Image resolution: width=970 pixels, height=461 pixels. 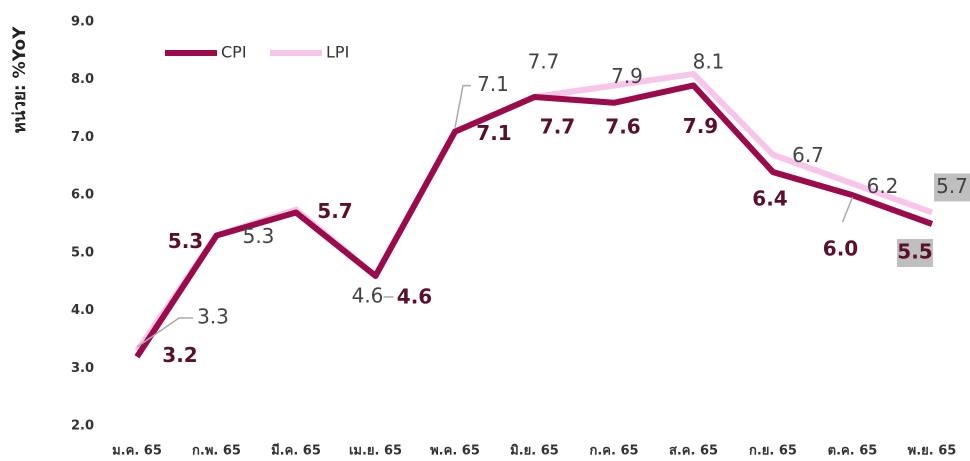 I want to click on x-tick-label: พ.ย. 65, so click(x=932, y=451).